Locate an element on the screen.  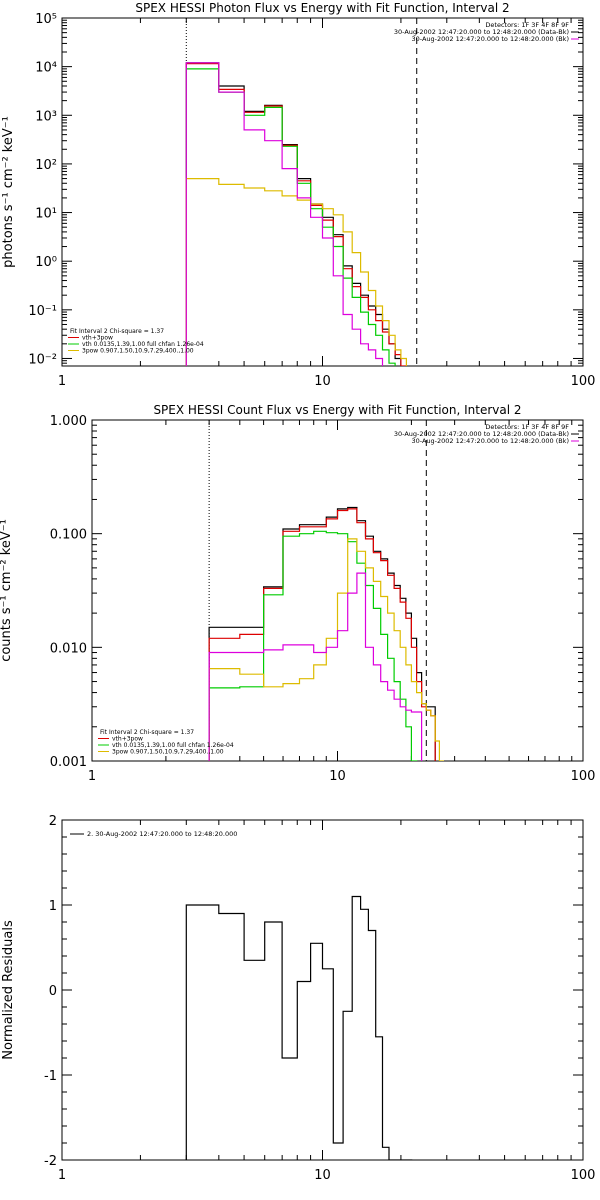
y-axis-label: counts s⁻¹ cm⁻² keV⁻¹ is located at coordinates (7, 590).